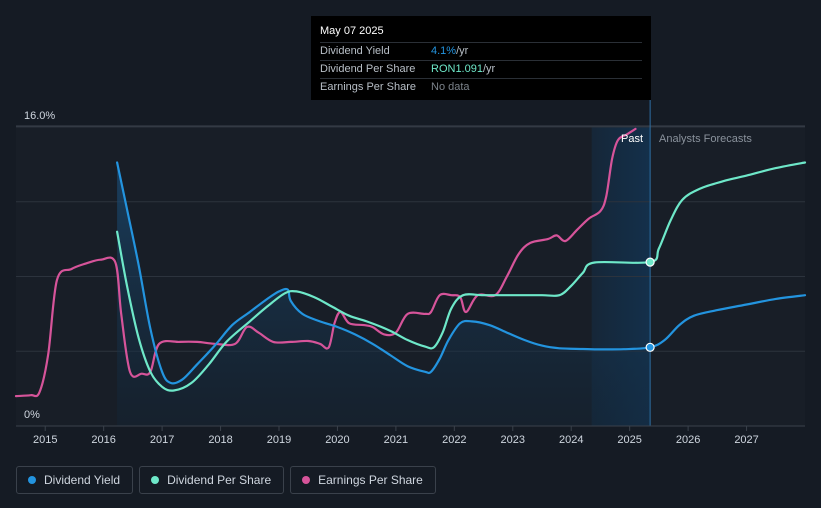  Describe the element at coordinates (571, 440) in the screenshot. I see `x-tick-label: 2024` at that location.